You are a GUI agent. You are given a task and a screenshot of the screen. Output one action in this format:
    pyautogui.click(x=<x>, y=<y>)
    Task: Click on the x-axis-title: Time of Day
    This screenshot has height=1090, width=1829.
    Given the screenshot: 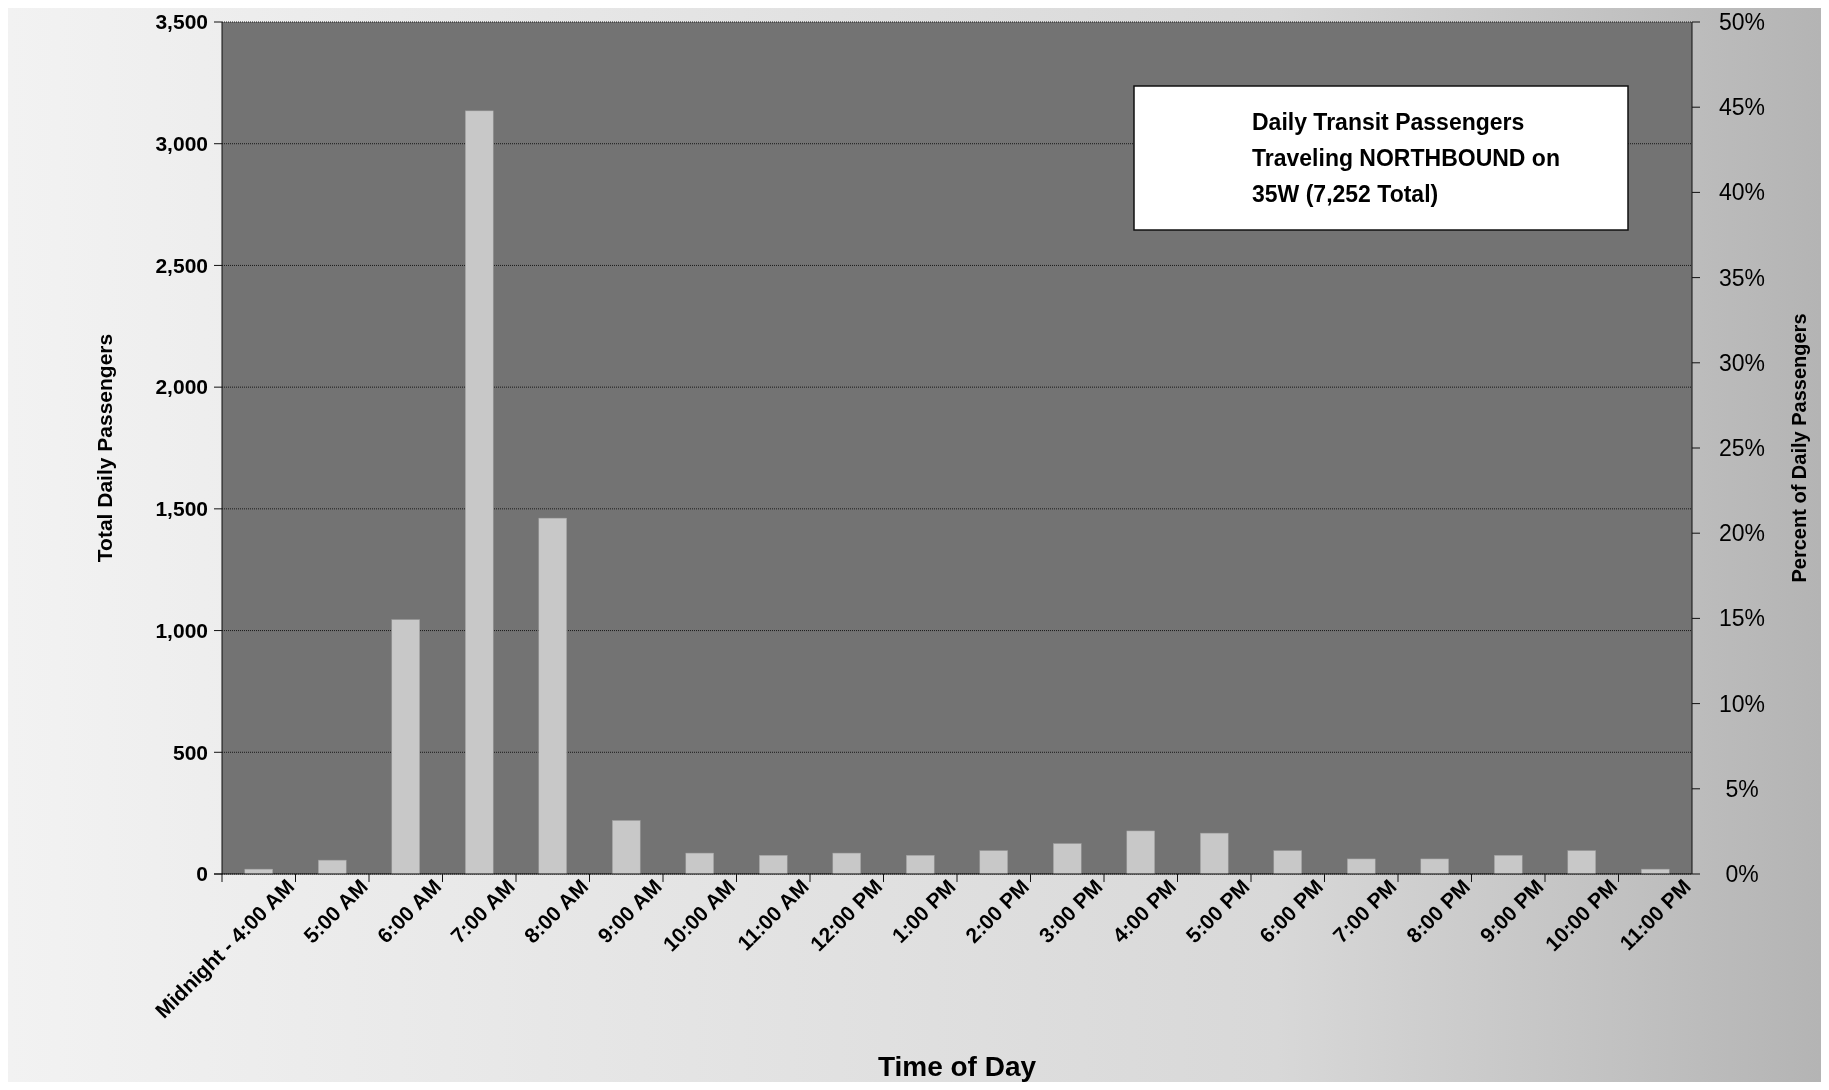 What is the action you would take?
    pyautogui.click(x=957, y=1066)
    